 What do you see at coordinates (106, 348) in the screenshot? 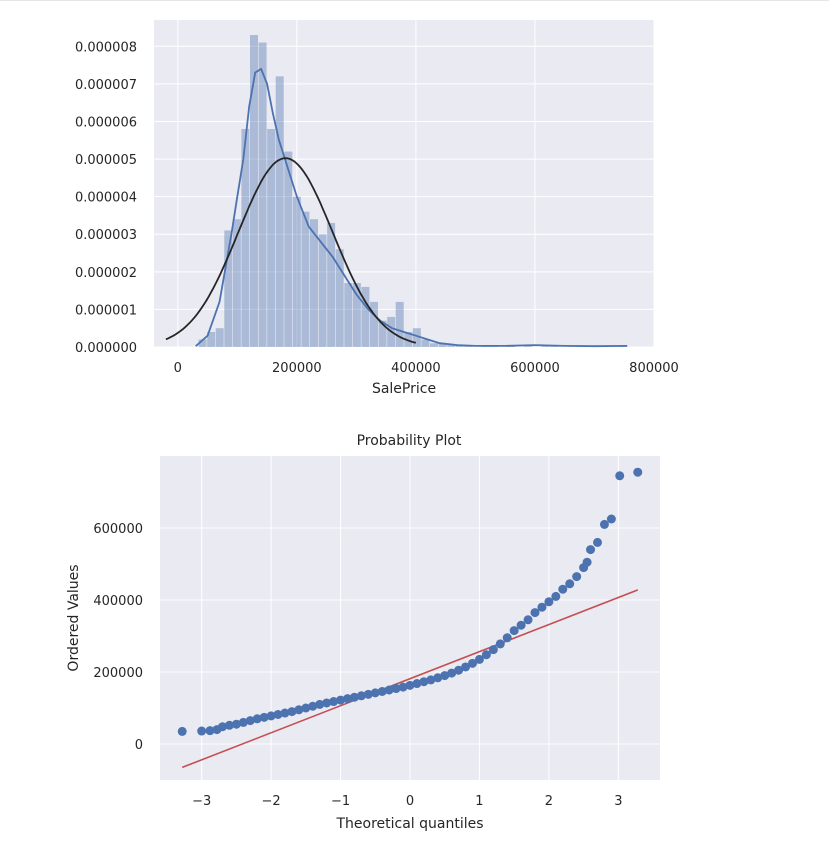
I see `y-tick-label: 0.000000` at bounding box center [106, 348].